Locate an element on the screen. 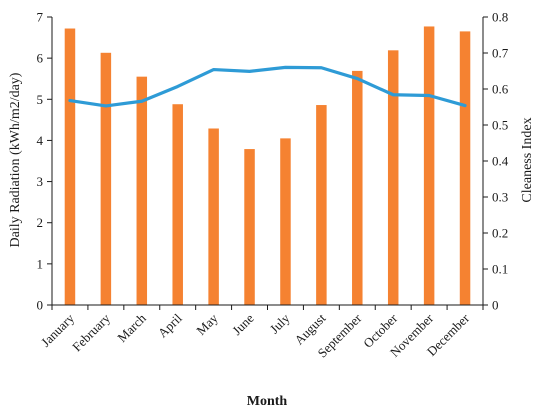 The height and width of the screenshot is (412, 550). y2-tick-label: 0.5 is located at coordinates (500, 125).